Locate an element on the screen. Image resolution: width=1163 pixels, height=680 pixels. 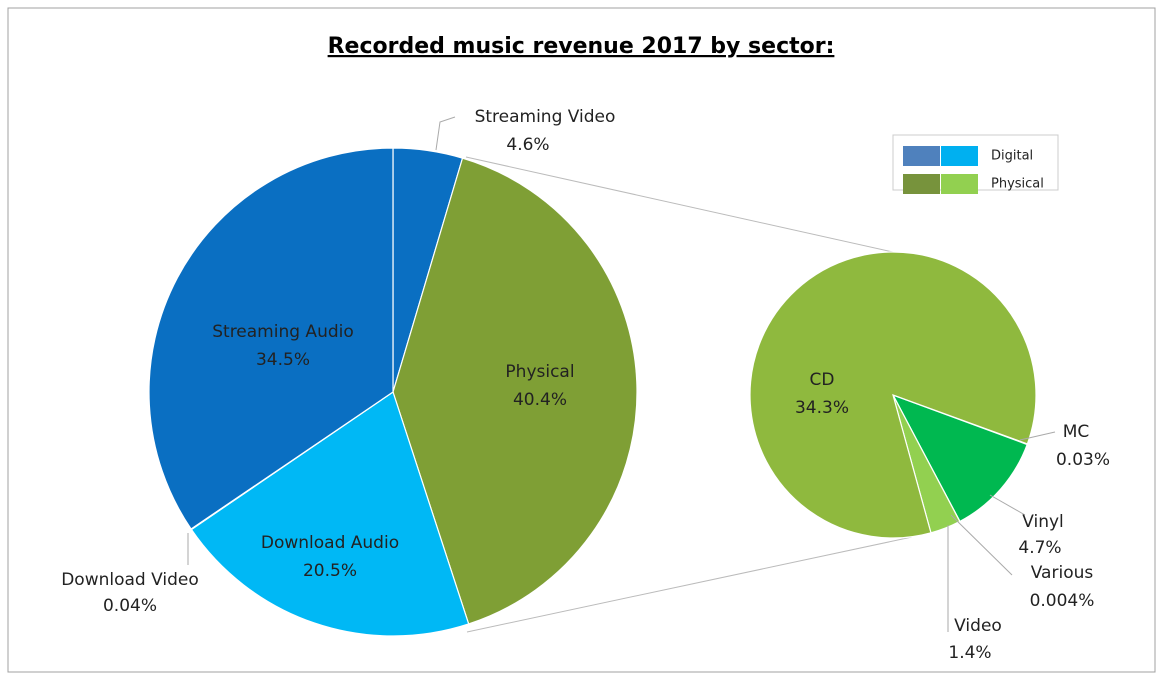
slice-value-label: 4.7% is located at coordinates (1039, 548).